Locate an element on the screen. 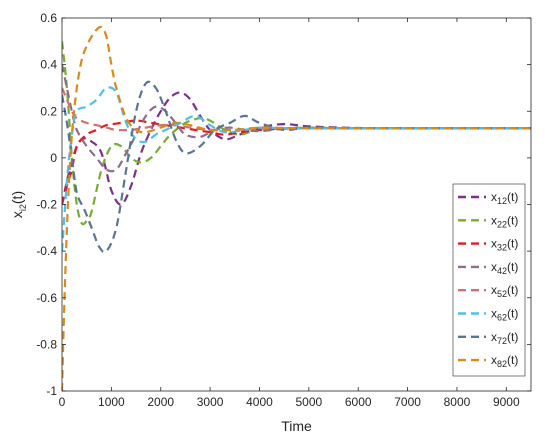  x-tick-label: 5000 is located at coordinates (308, 402).